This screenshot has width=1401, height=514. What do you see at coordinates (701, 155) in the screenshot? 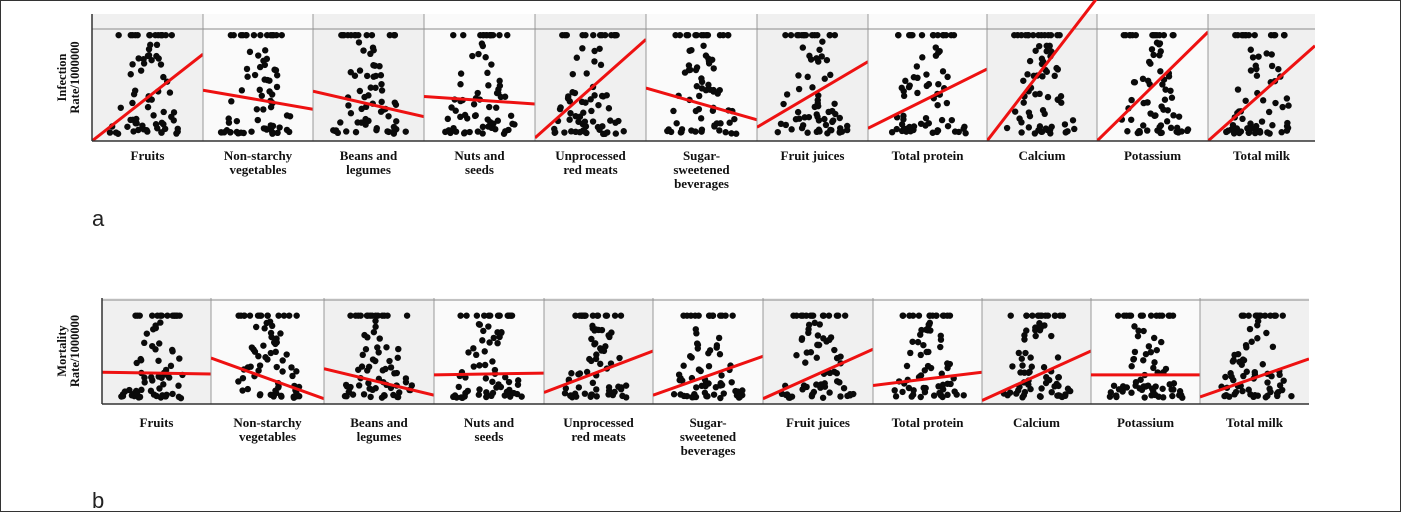
I see `category-label-0-5-line-0: Sugar-` at bounding box center [701, 155].